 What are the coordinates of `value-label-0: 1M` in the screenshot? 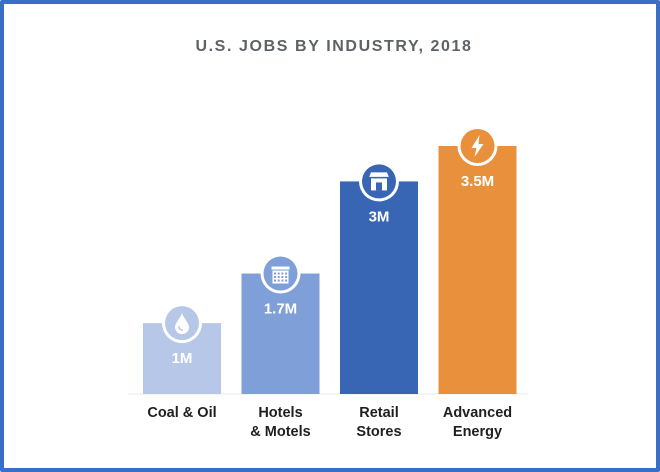 It's located at (182, 358).